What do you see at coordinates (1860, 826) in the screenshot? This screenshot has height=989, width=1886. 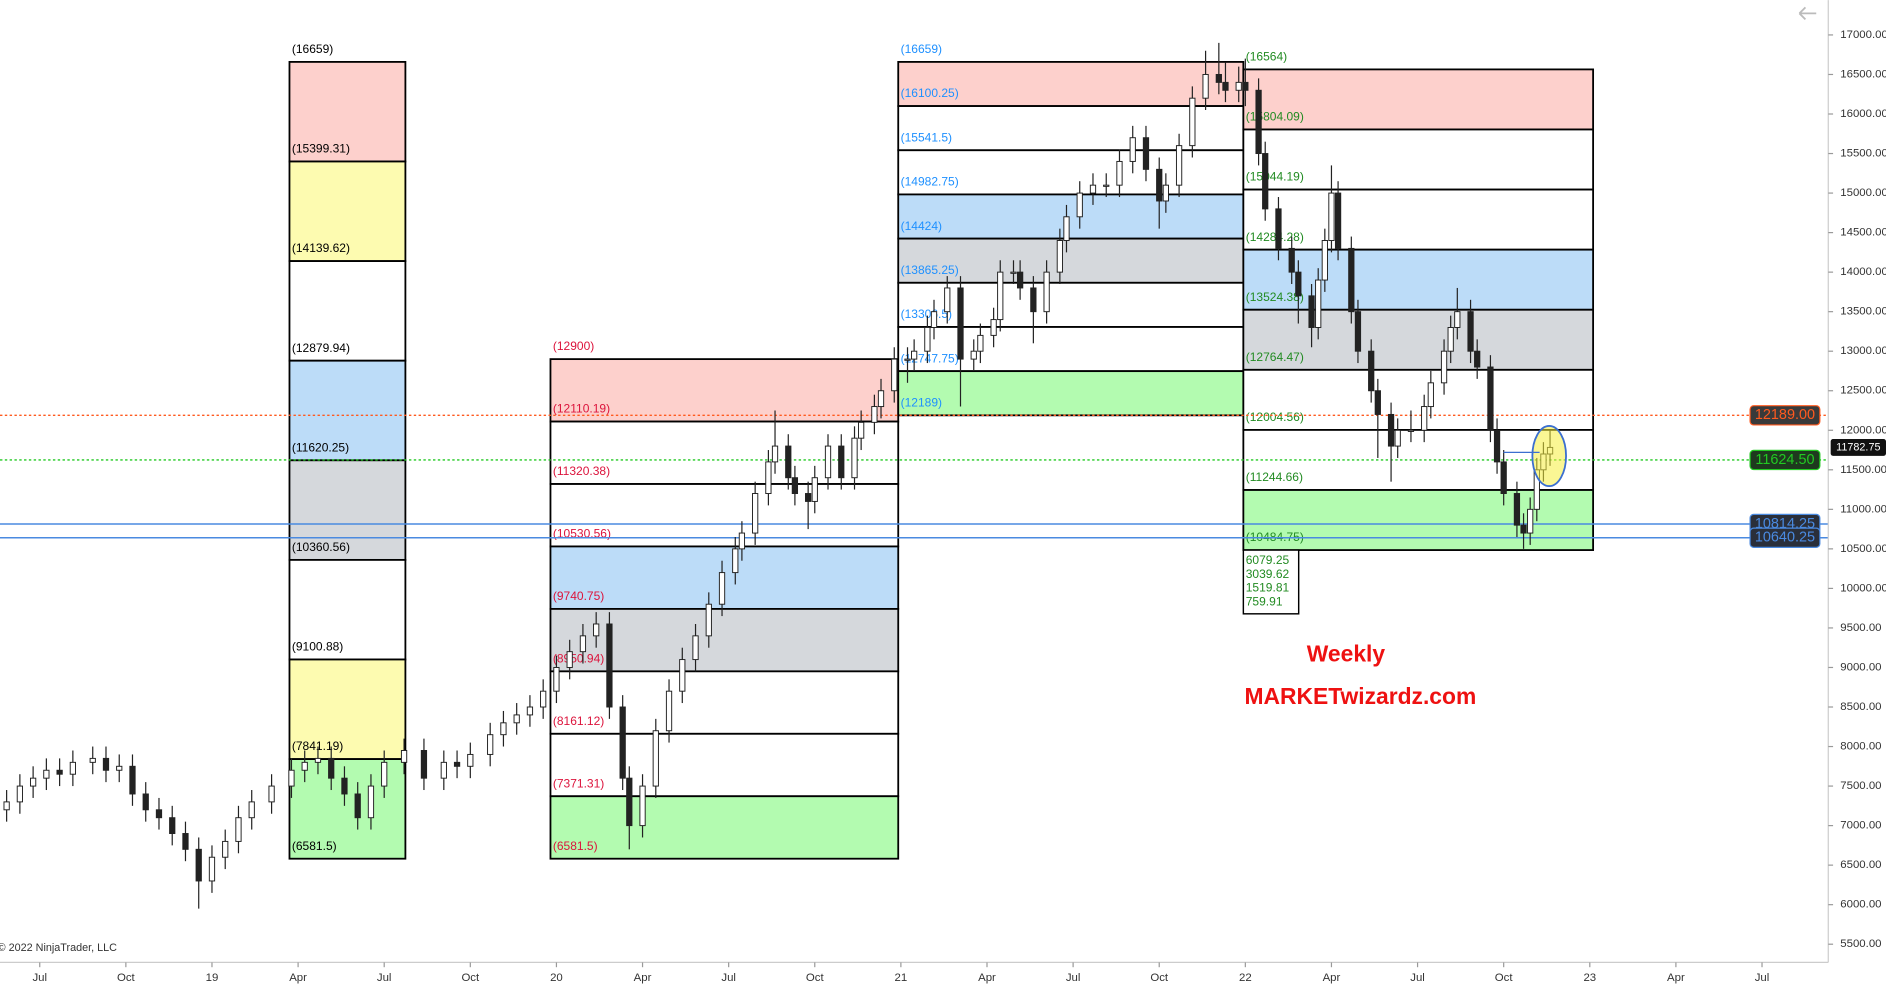 I see `y-tick-label: 7000.00` at bounding box center [1860, 826].